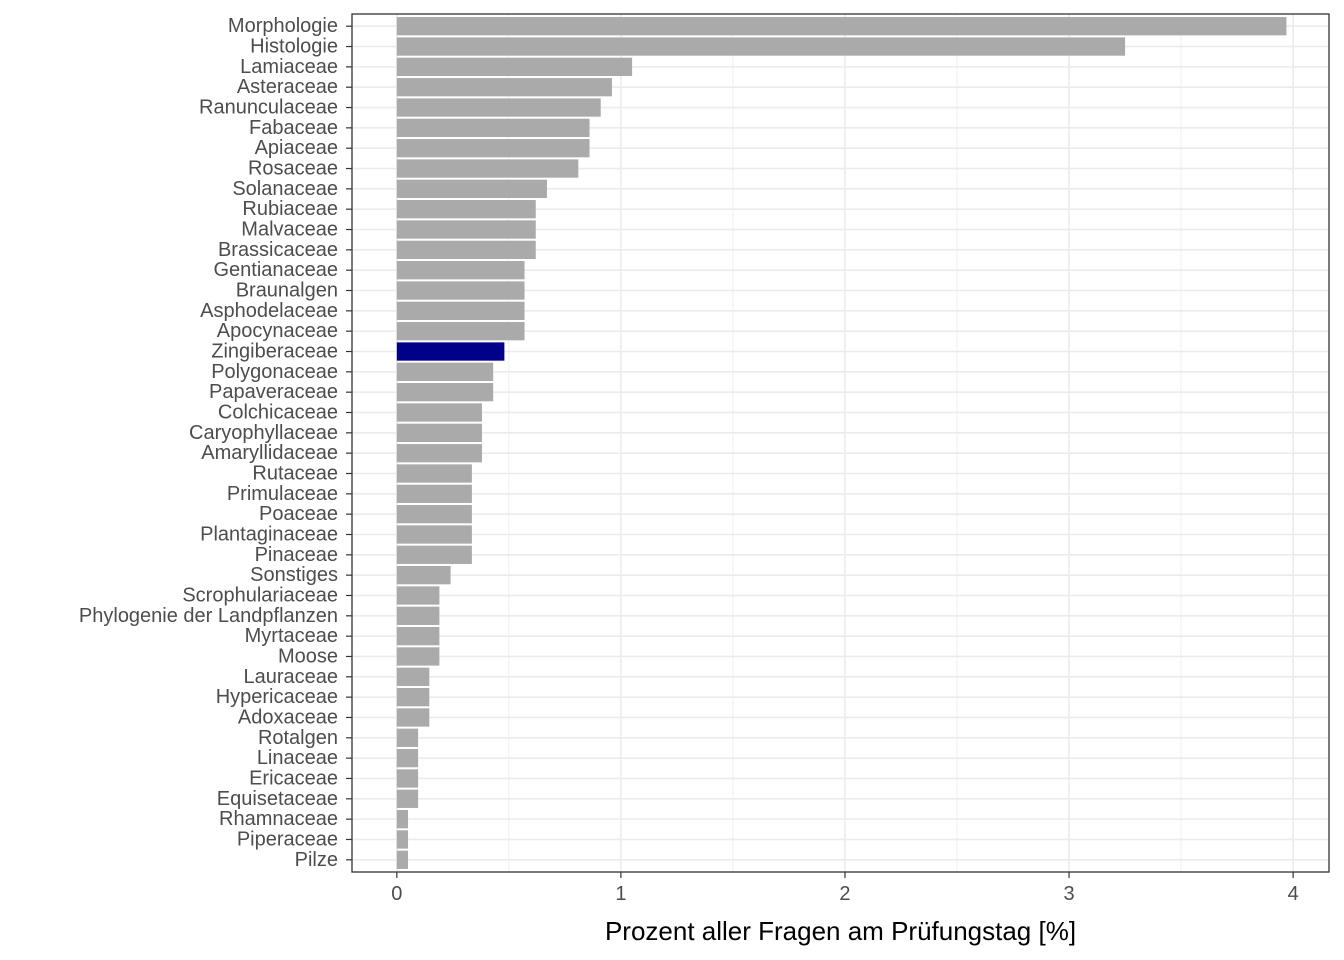 This screenshot has width=1344, height=960. Describe the element at coordinates (1293, 894) in the screenshot. I see `x-tick-label: 4` at that location.